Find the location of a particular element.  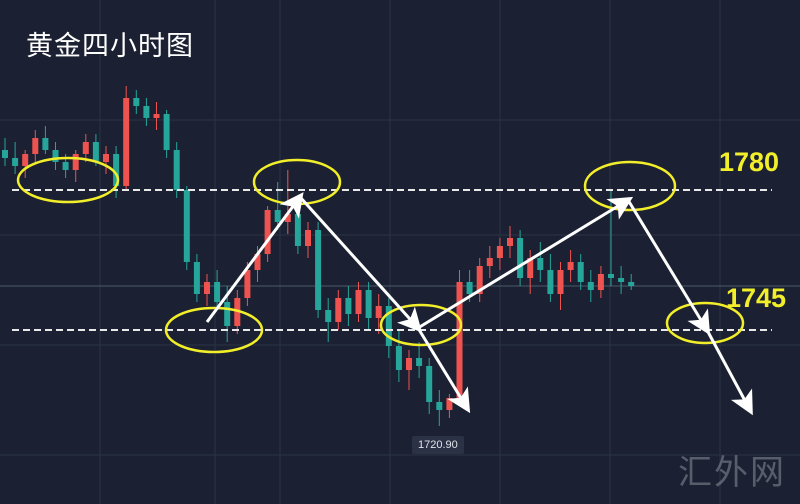

low-price-tag: 1720.90 is located at coordinates (438, 445).